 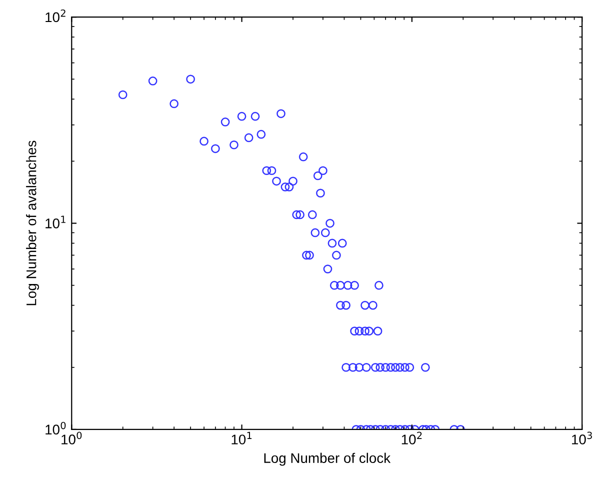 What do you see at coordinates (32, 223) in the screenshot?
I see `y-axis-title: Log Number of avalanches` at bounding box center [32, 223].